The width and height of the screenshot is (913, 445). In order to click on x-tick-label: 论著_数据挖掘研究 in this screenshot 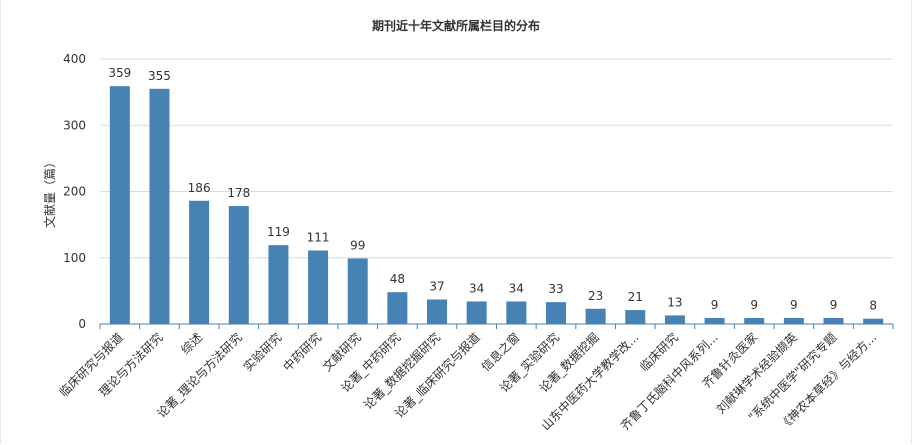, I will do `click(401, 371)`.